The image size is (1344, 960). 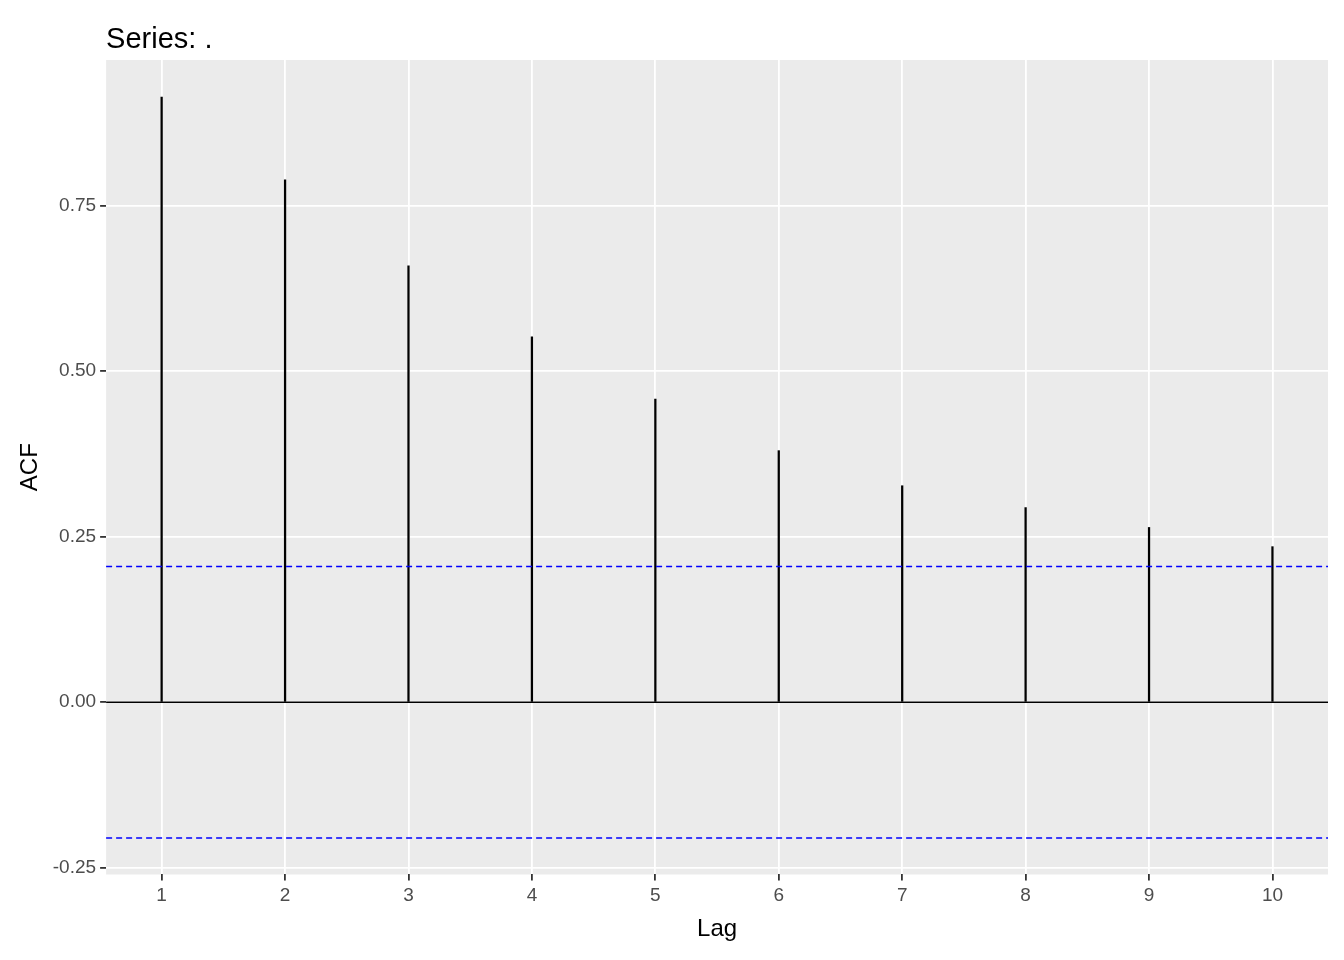 What do you see at coordinates (161, 895) in the screenshot?
I see `x-tick-label: 1` at bounding box center [161, 895].